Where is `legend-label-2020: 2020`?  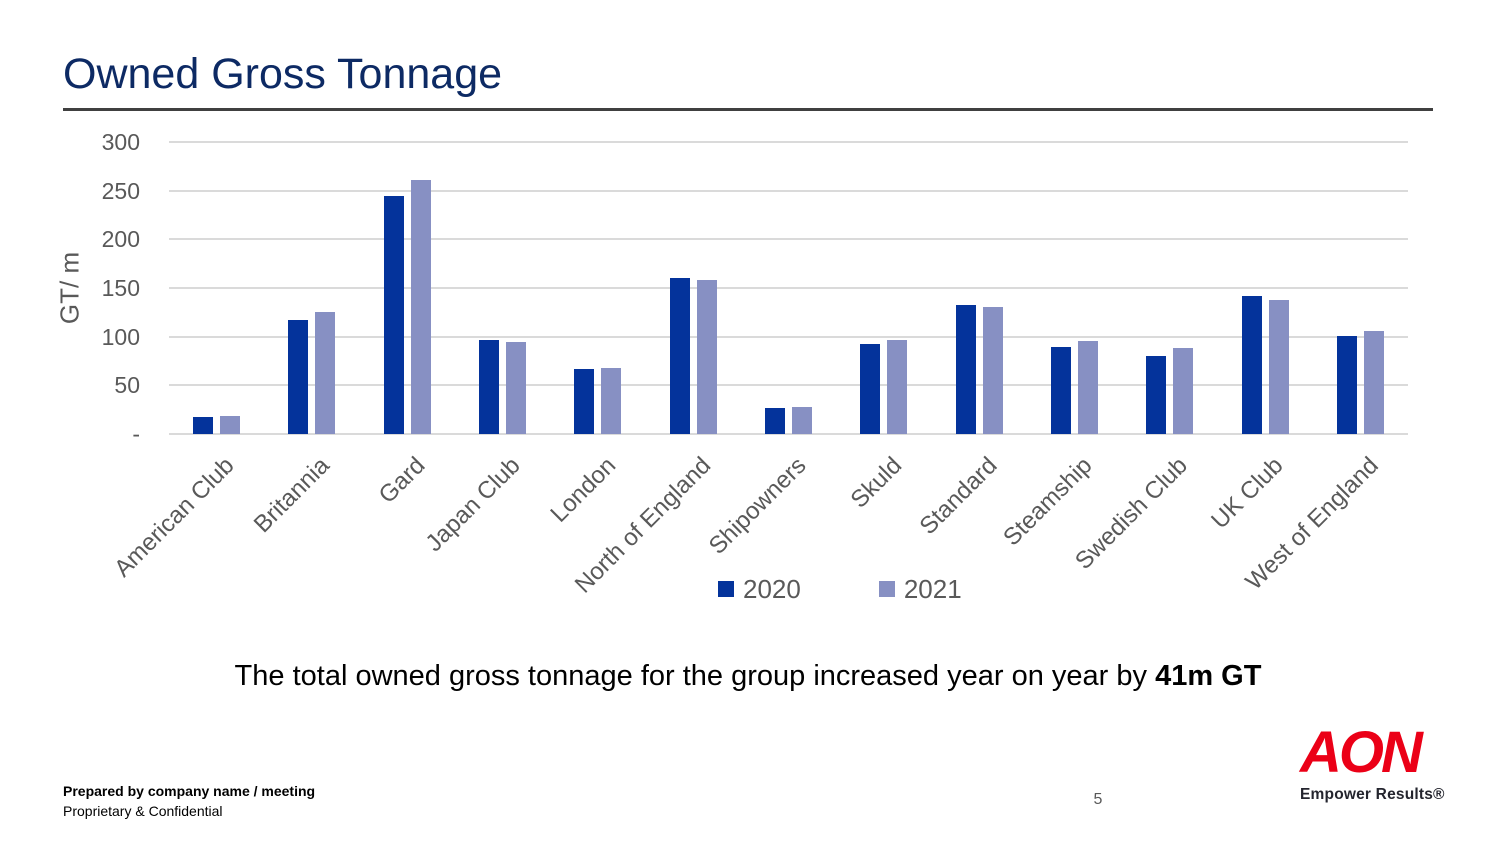
legend-label-2020: 2020 is located at coordinates (772, 589).